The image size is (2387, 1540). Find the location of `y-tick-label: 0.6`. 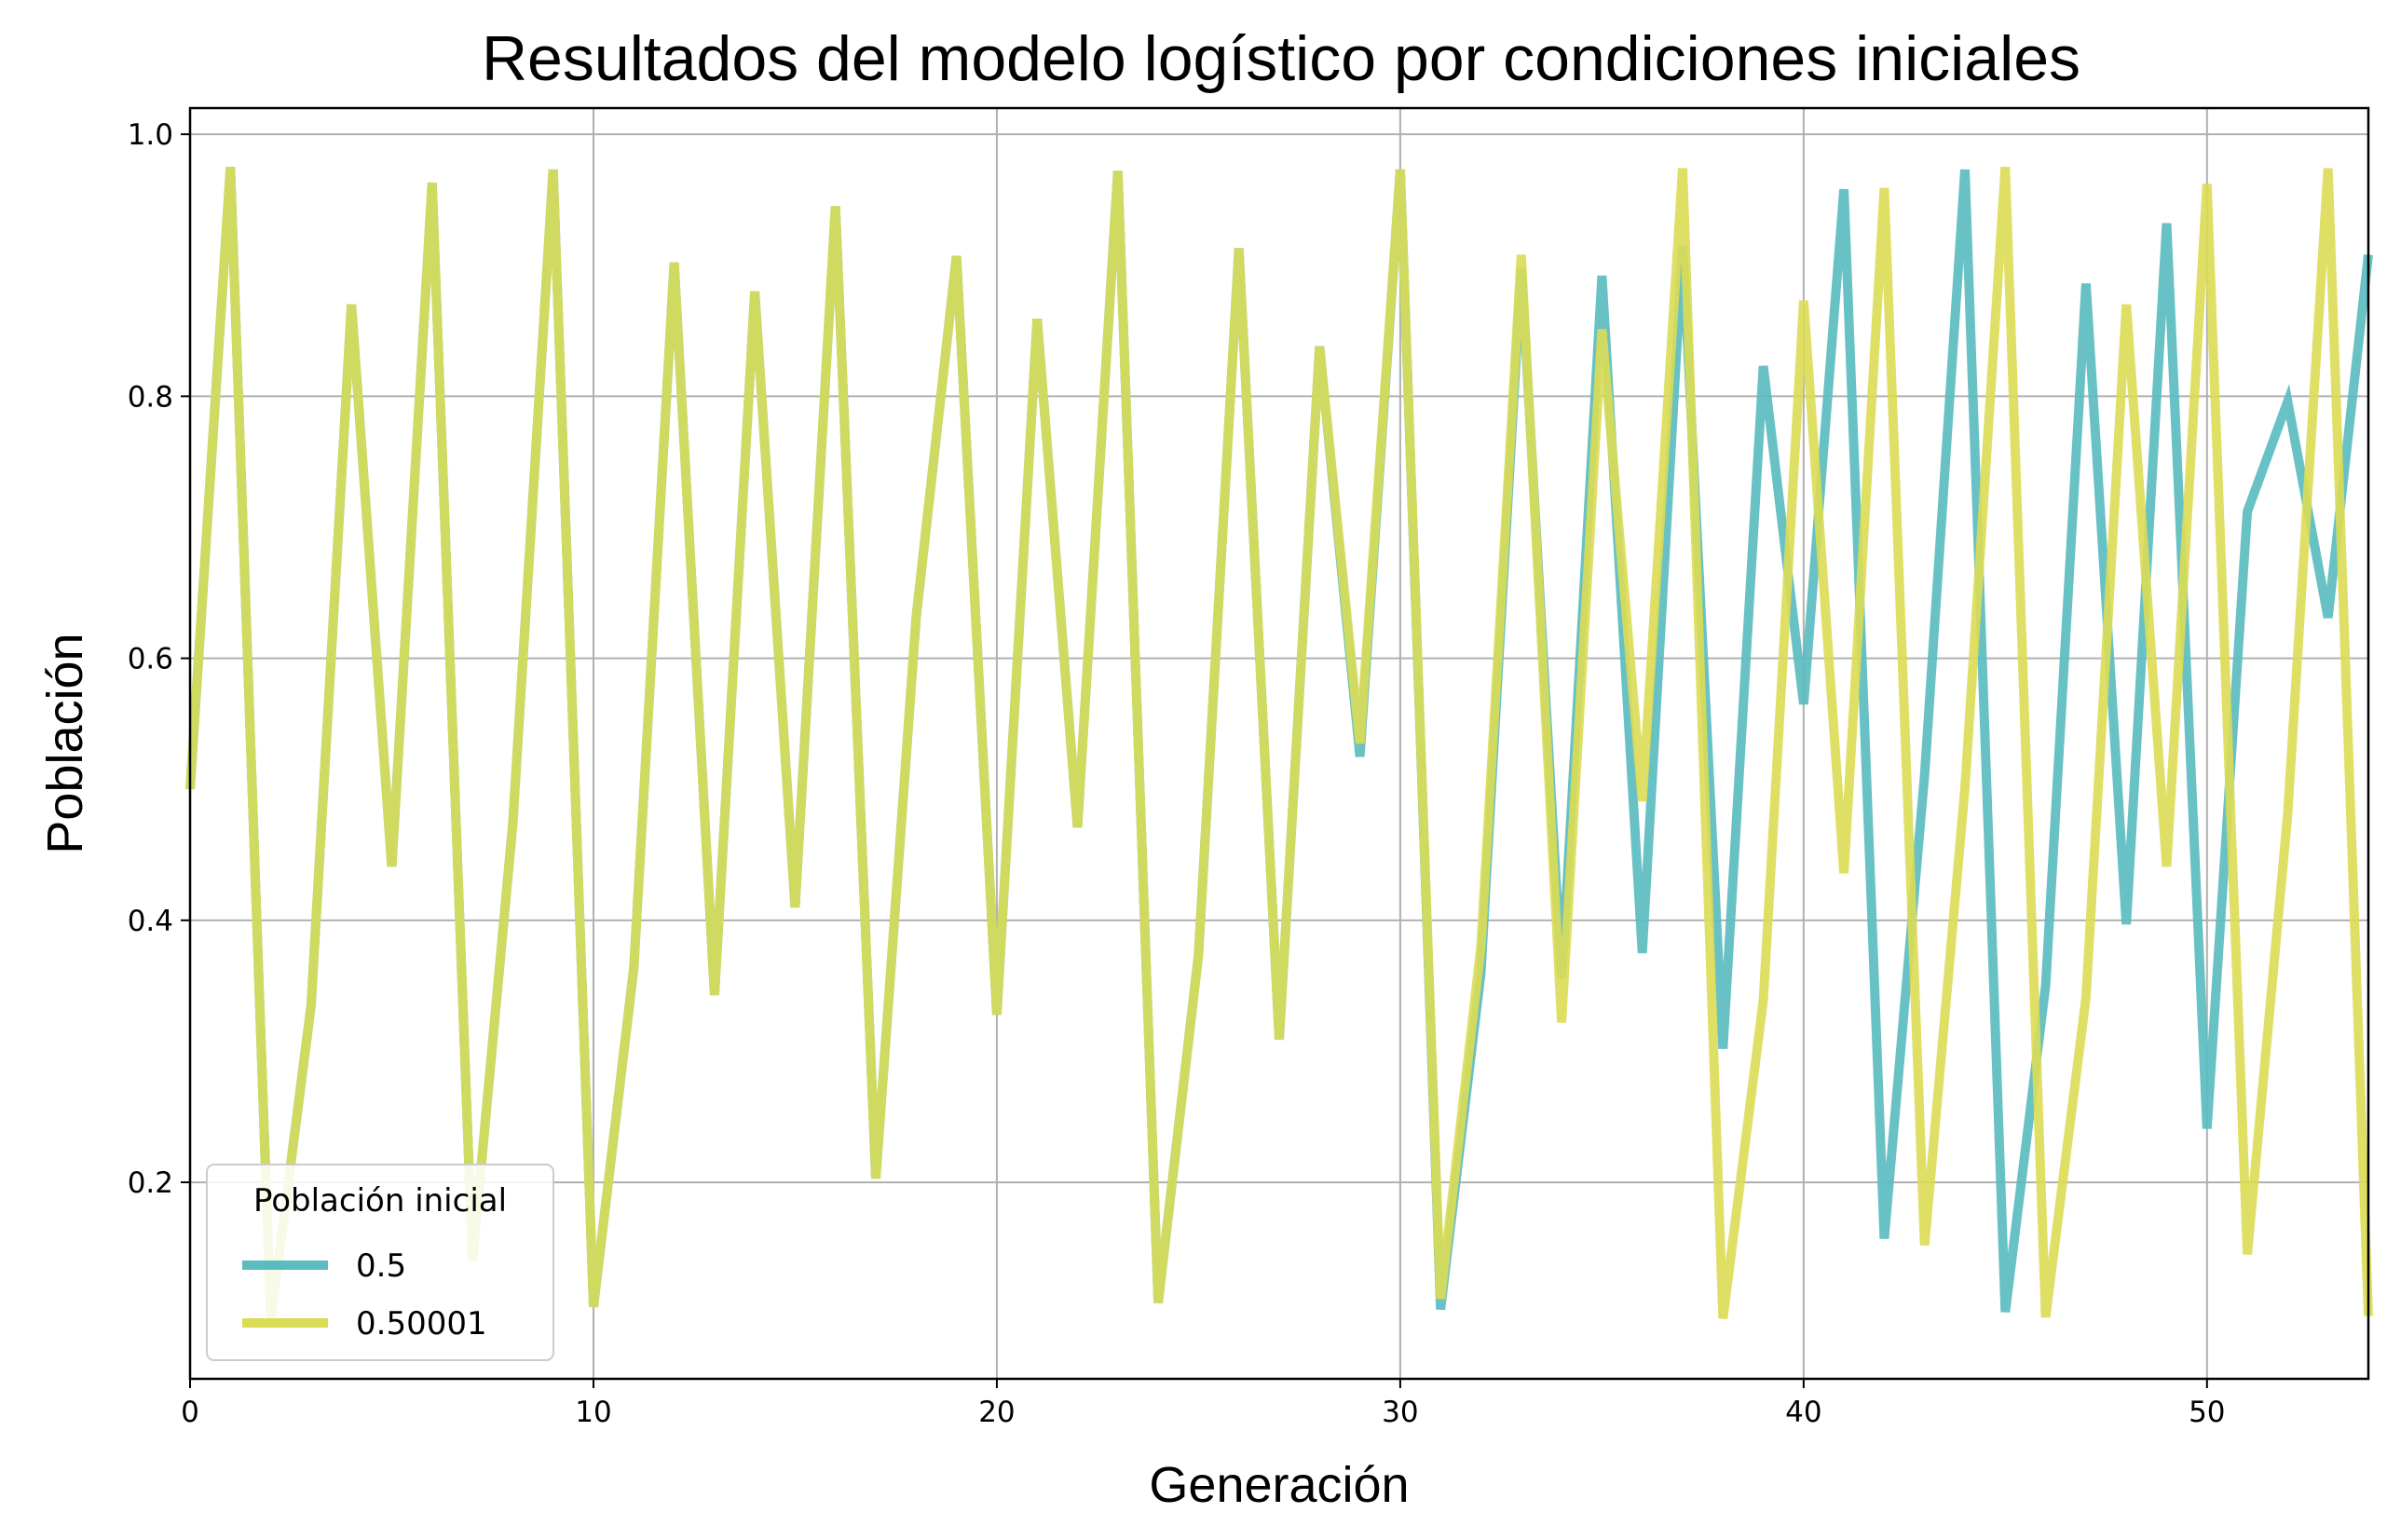

y-tick-label: 0.6 is located at coordinates (150, 659).